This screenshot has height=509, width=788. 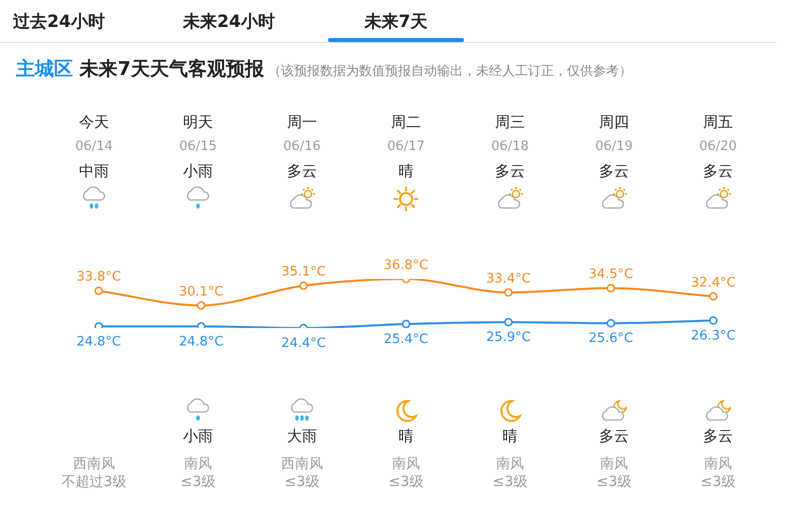 What do you see at coordinates (713, 282) in the screenshot?
I see `data-label: 32.4°C` at bounding box center [713, 282].